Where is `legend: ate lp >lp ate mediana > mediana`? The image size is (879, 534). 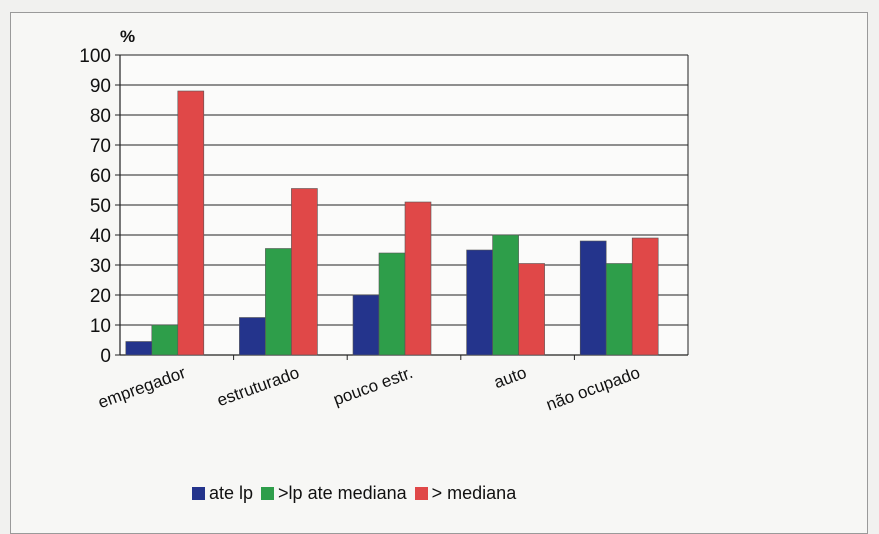
legend: ate lp >lp ate mediana > mediana is located at coordinates (358, 493).